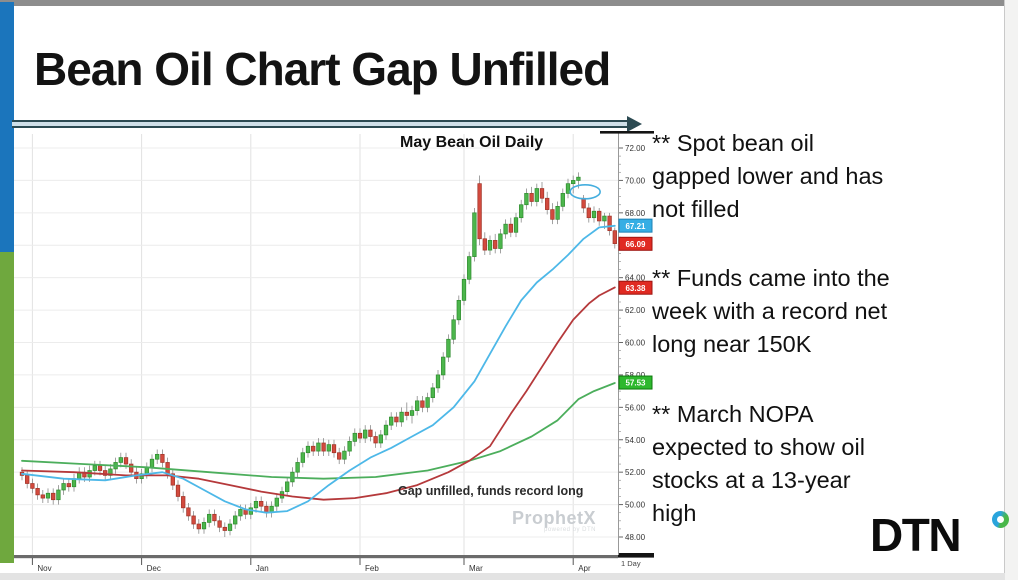 Image resolution: width=1018 pixels, height=580 pixels. What do you see at coordinates (502, 576) in the screenshot?
I see `bottom-edge-strip` at bounding box center [502, 576].